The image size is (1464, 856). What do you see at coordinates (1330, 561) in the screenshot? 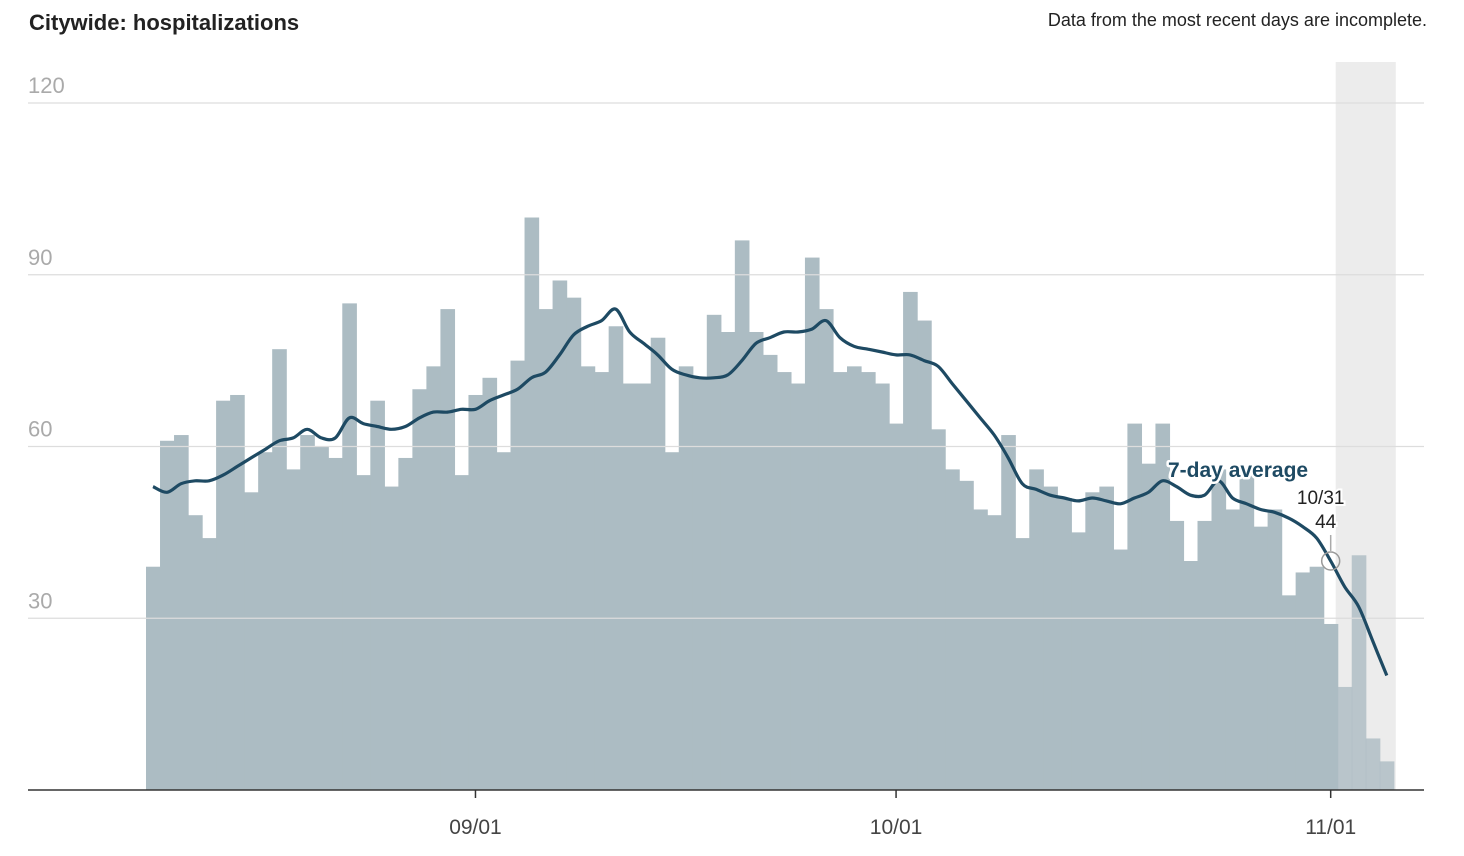
I see `annotation-marker` at bounding box center [1330, 561].